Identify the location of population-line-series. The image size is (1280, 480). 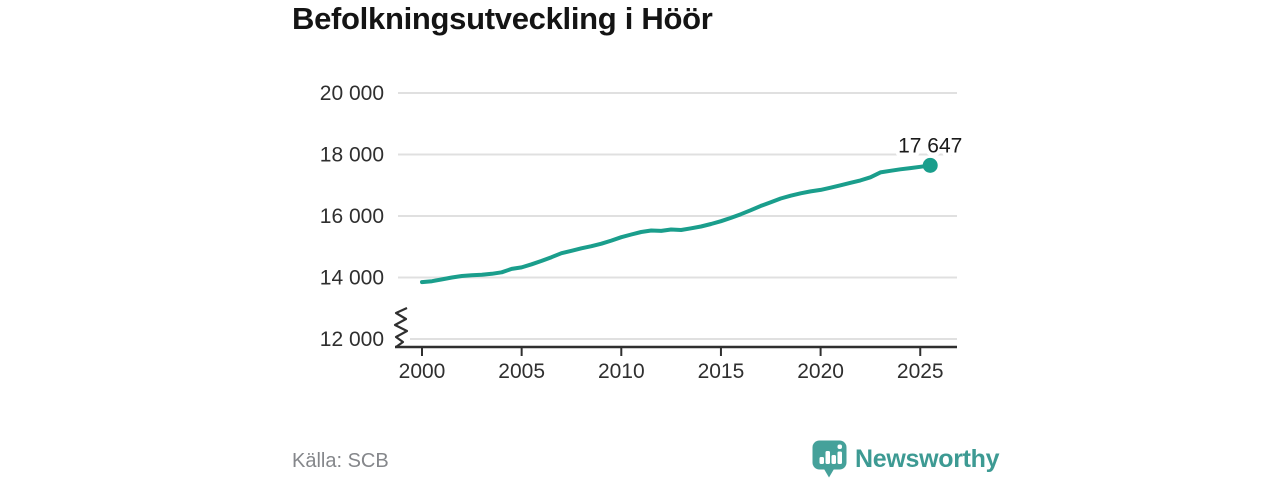
(676, 224).